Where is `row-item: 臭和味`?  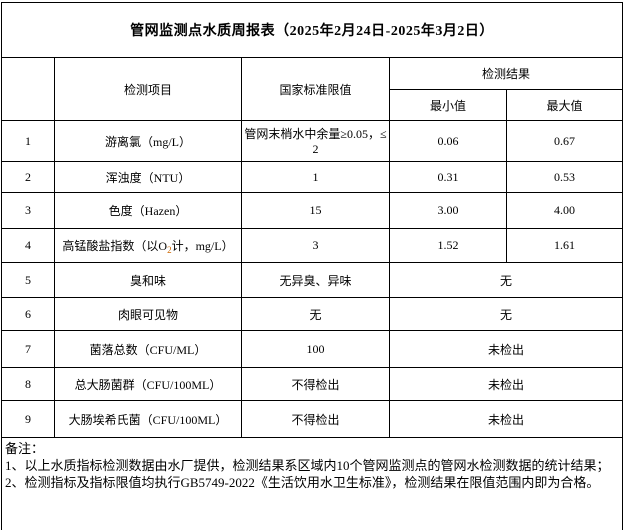 row-item: 臭和味 is located at coordinates (148, 280).